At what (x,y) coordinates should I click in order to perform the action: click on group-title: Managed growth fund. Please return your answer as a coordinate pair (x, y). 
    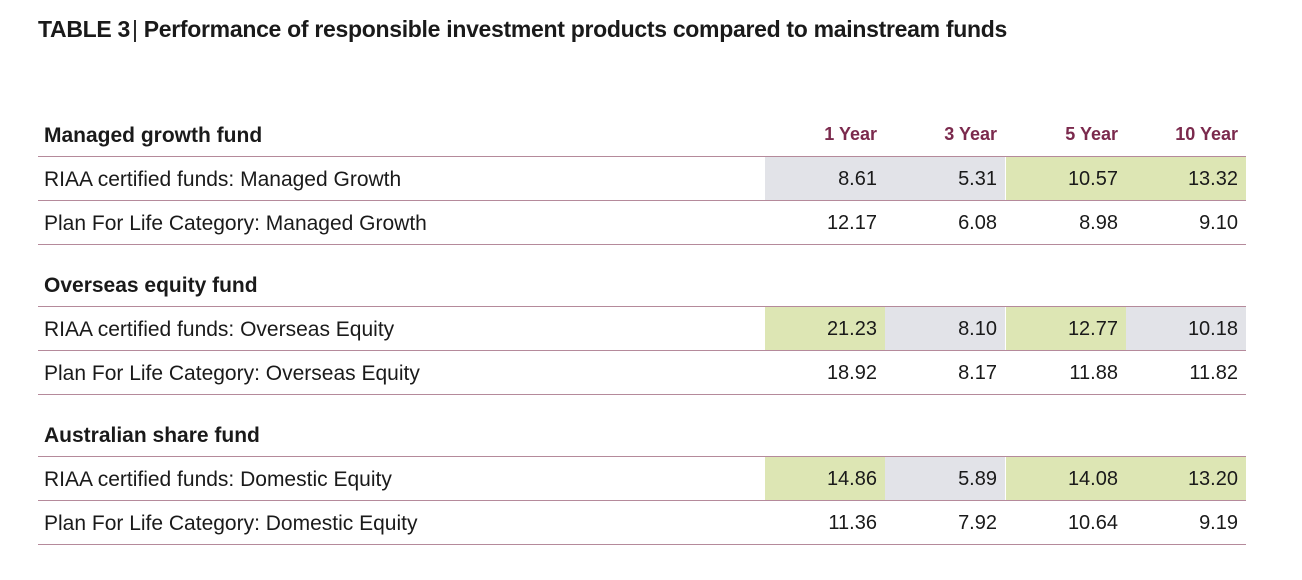
    Looking at the image, I should click on (153, 135).